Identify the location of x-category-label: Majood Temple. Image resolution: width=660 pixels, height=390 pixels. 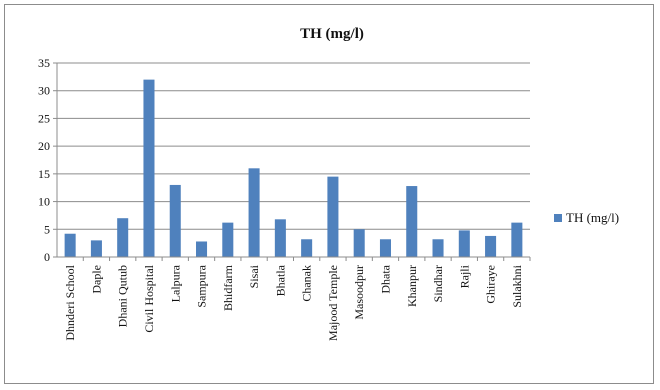
(333, 303).